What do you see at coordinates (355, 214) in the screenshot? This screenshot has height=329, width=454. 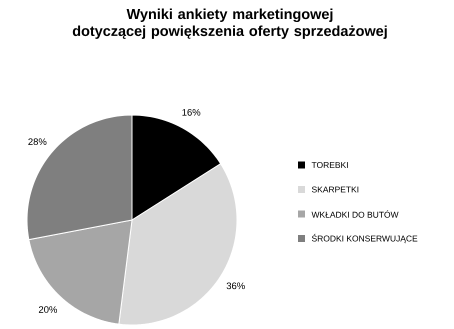 I see `legend-label: WKŁADKI DO BUTÓW` at bounding box center [355, 214].